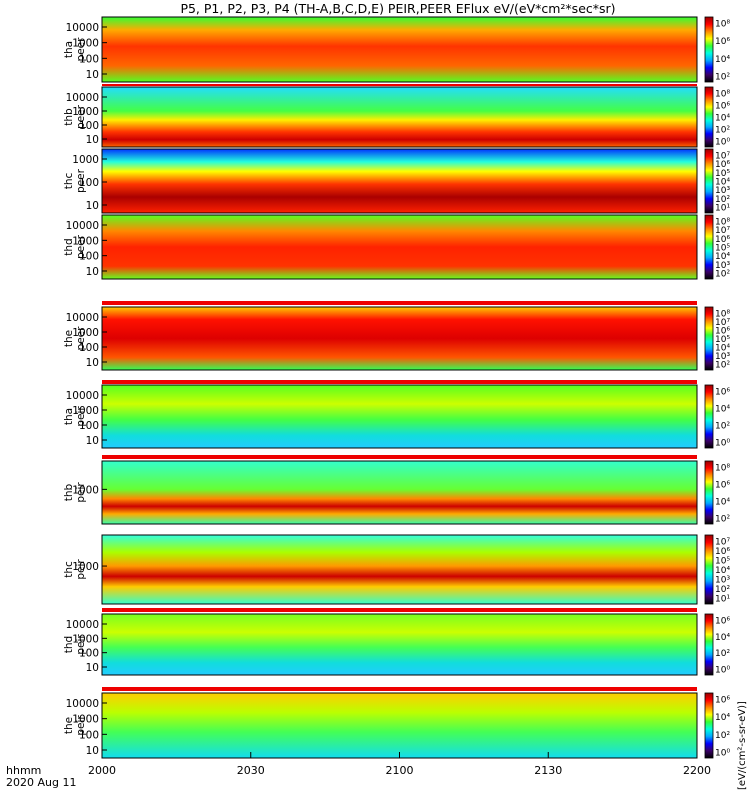 The width and height of the screenshot is (750, 804). I want to click on x-axis-label-line1: hhmm, so click(23, 770).